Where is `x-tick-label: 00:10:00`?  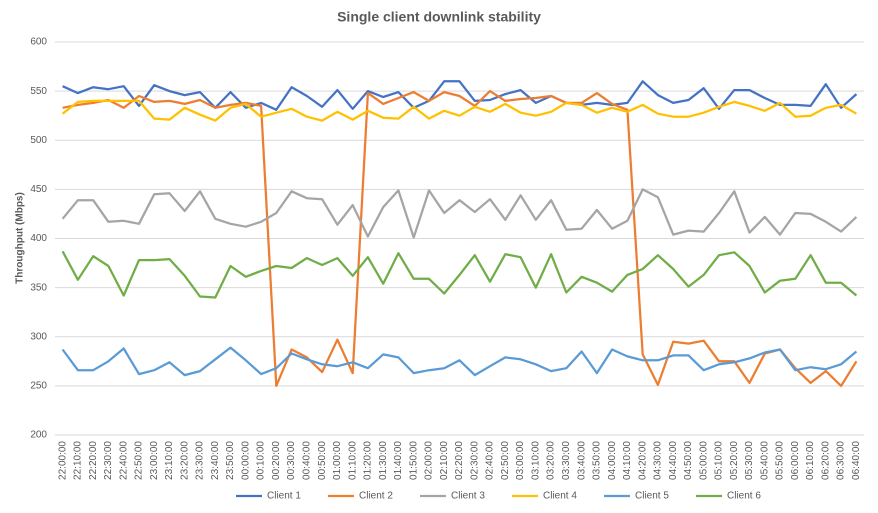 x-tick-label: 00:10:00 is located at coordinates (261, 460).